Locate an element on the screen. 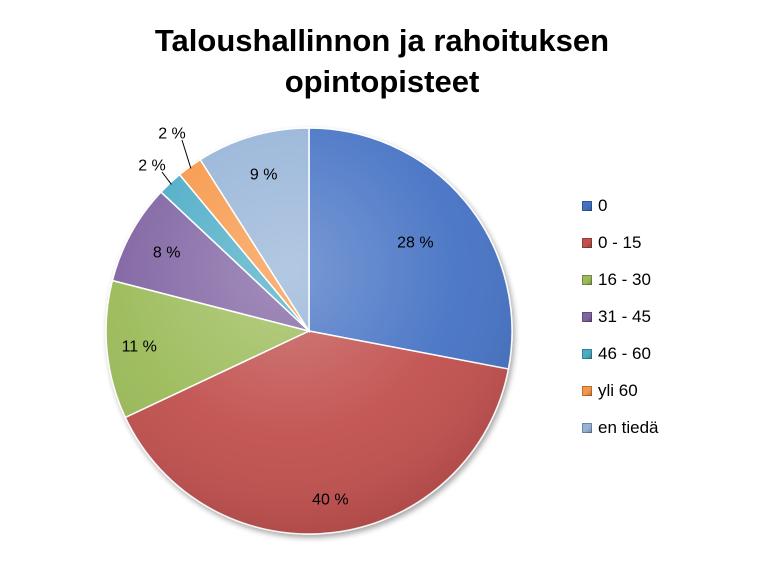 The image size is (764, 562). slice-label-2: 11 % is located at coordinates (139, 347).